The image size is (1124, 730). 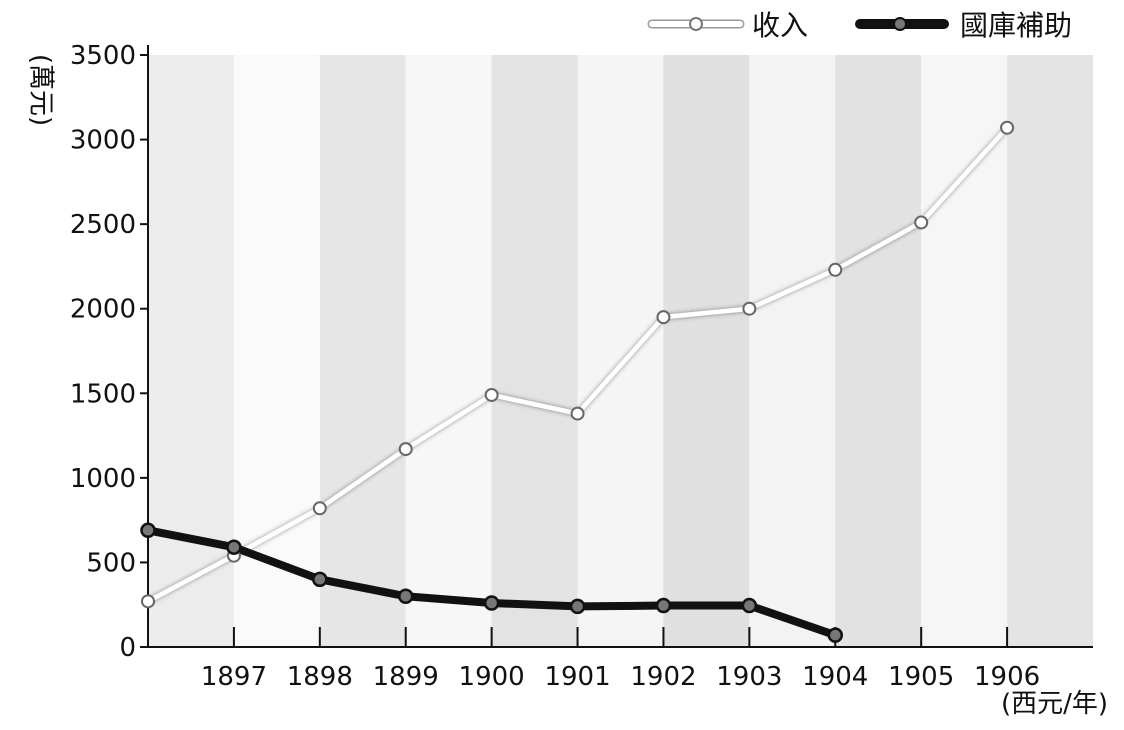 I want to click on x-tick-label: 1899, so click(x=406, y=677).